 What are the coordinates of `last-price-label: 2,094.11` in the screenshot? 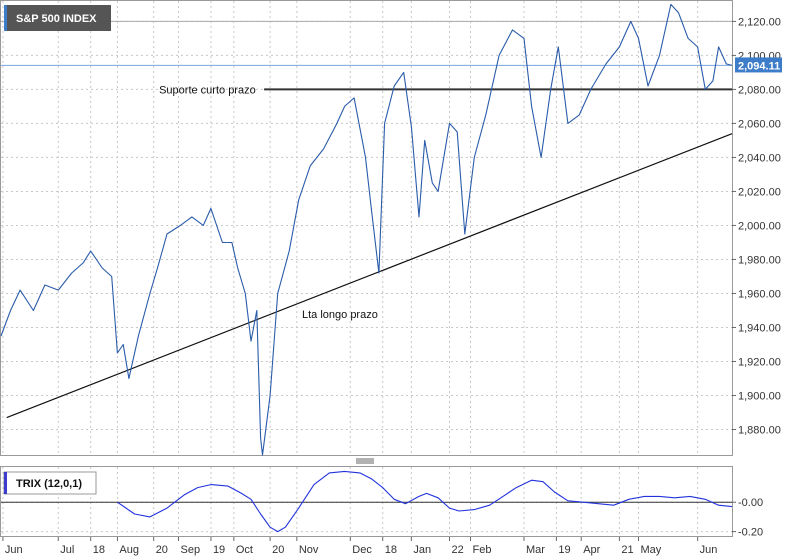 It's located at (759, 66).